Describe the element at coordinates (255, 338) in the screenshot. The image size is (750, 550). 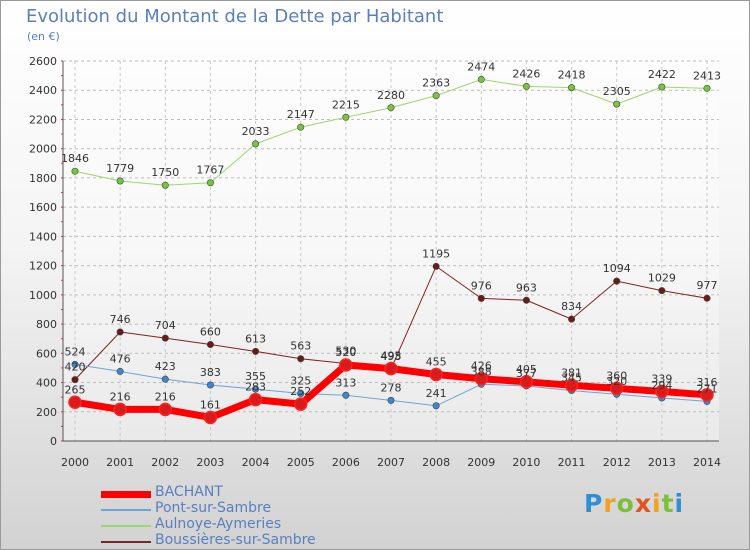
I see `data-label: 613` at that location.